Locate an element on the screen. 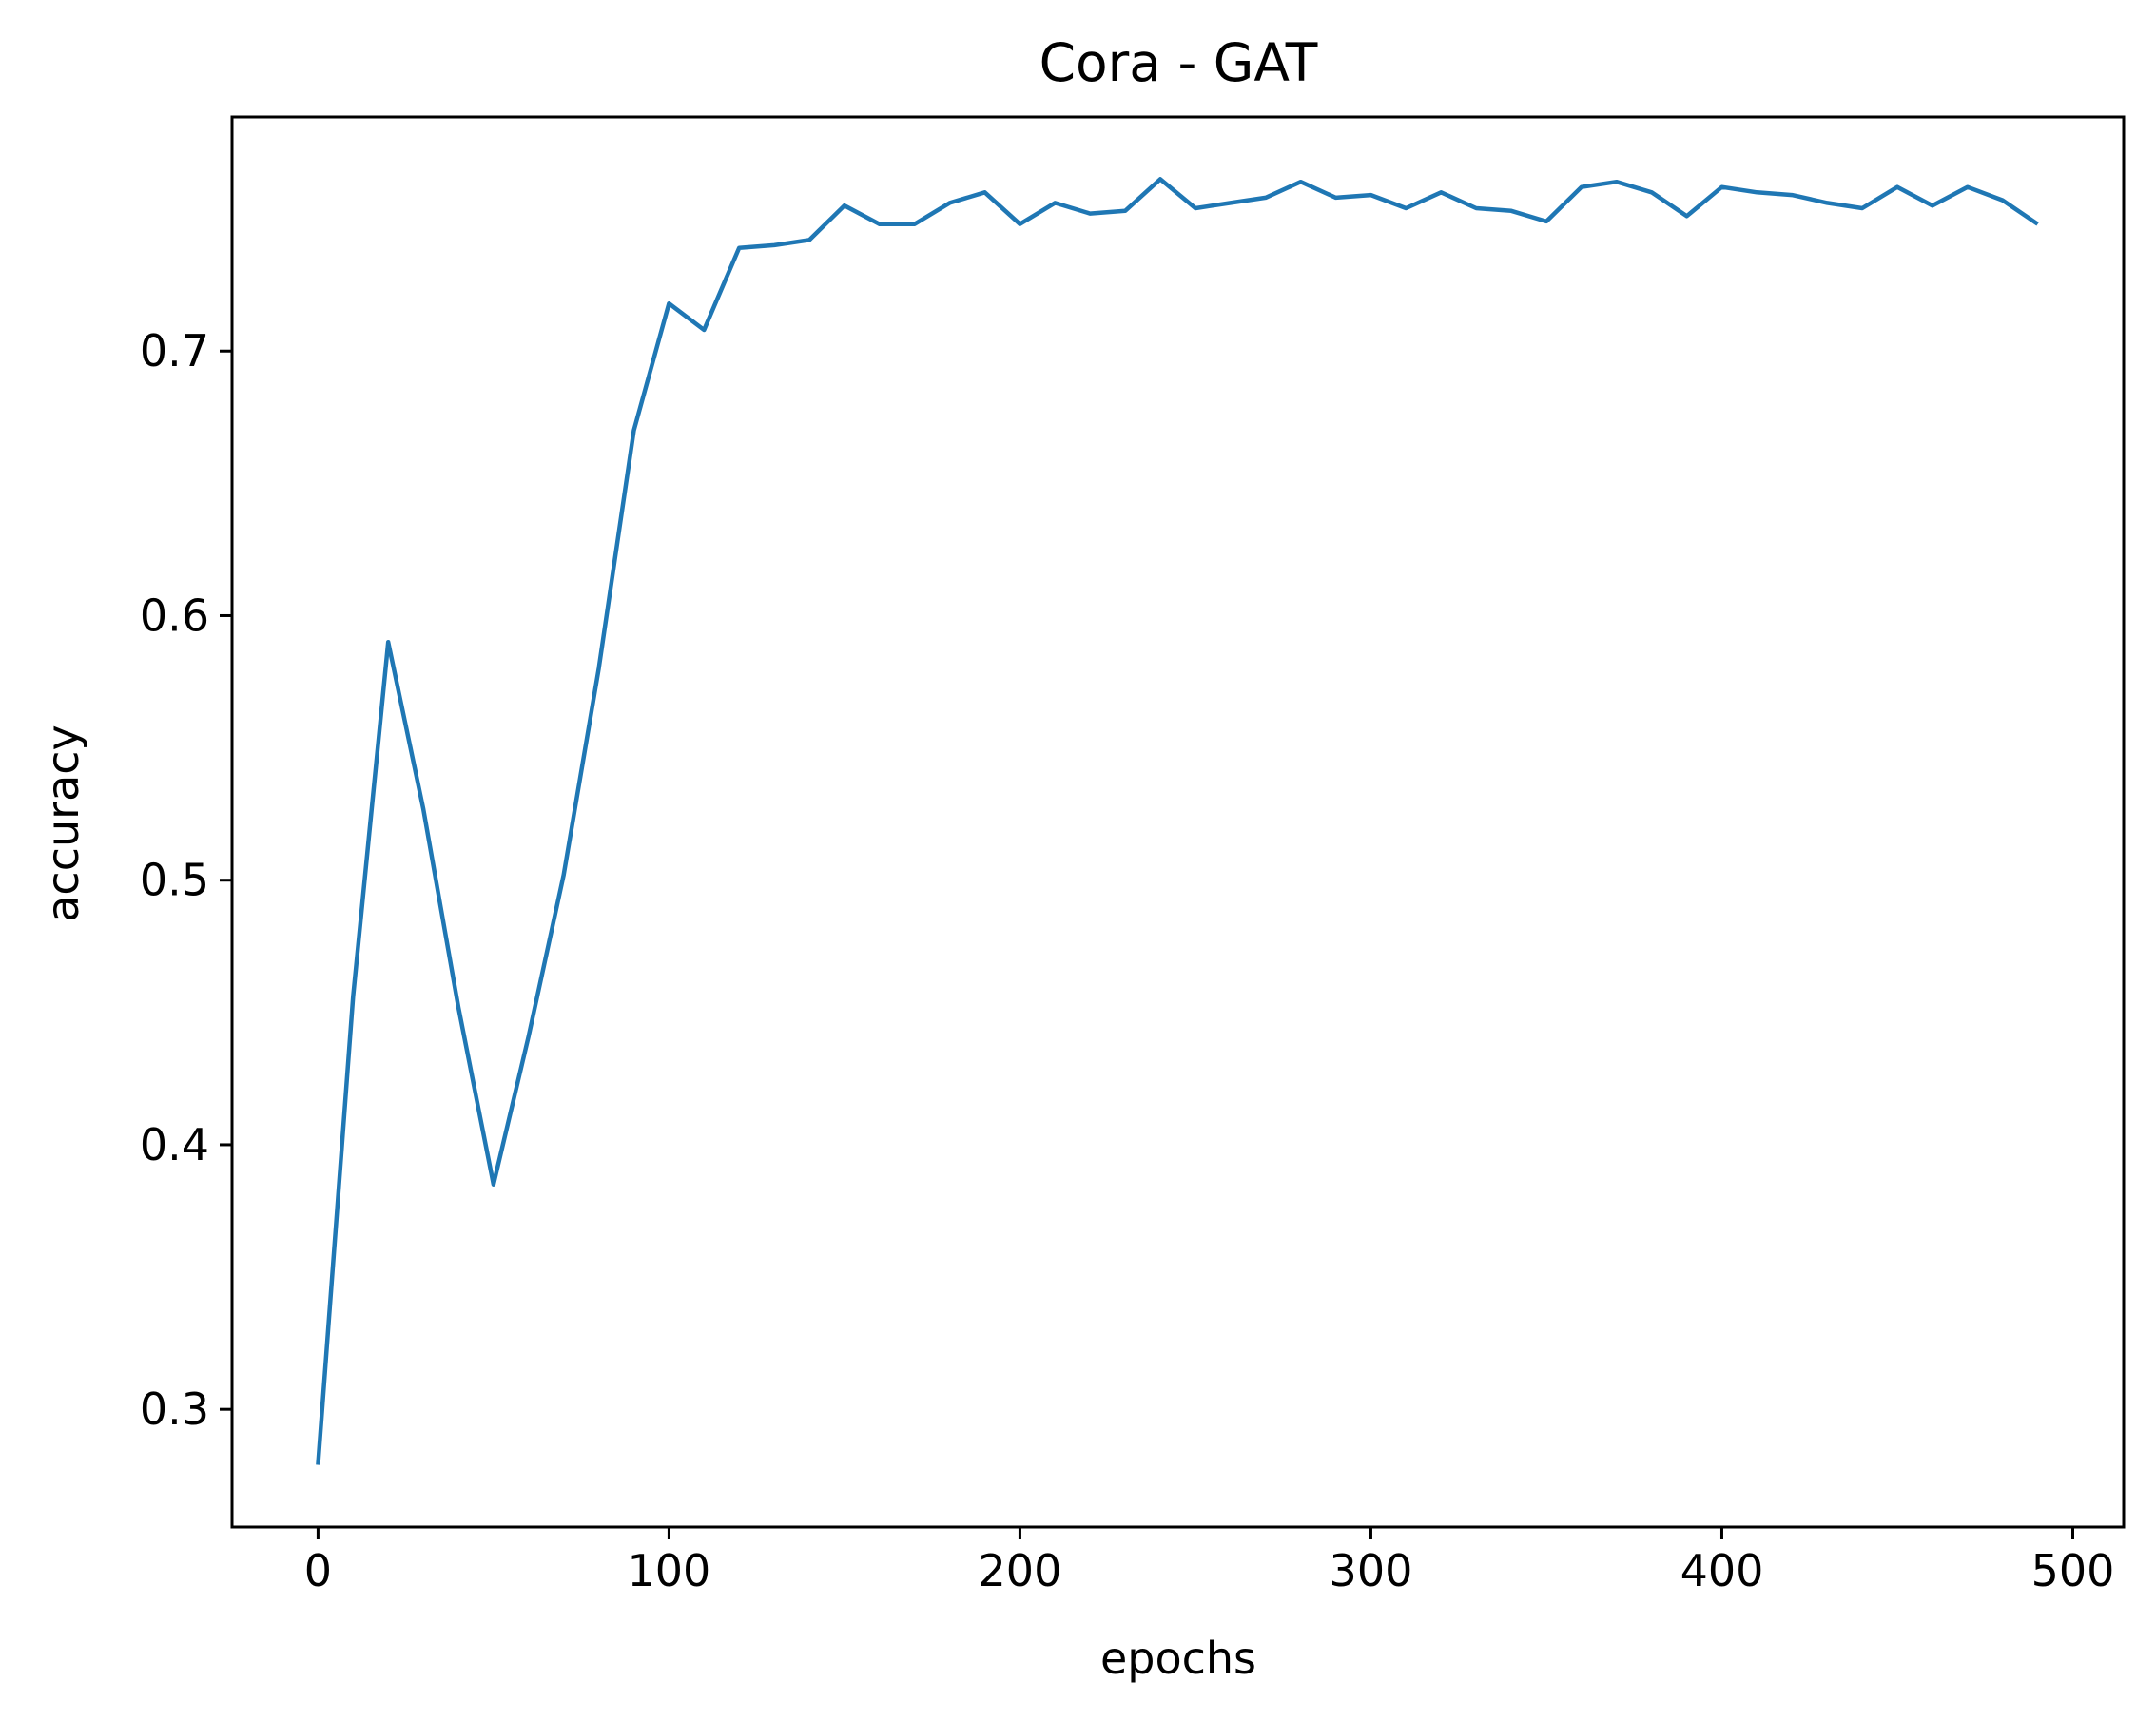 The width and height of the screenshot is (2156, 1721). x-tick-label: 300 is located at coordinates (1371, 1571).